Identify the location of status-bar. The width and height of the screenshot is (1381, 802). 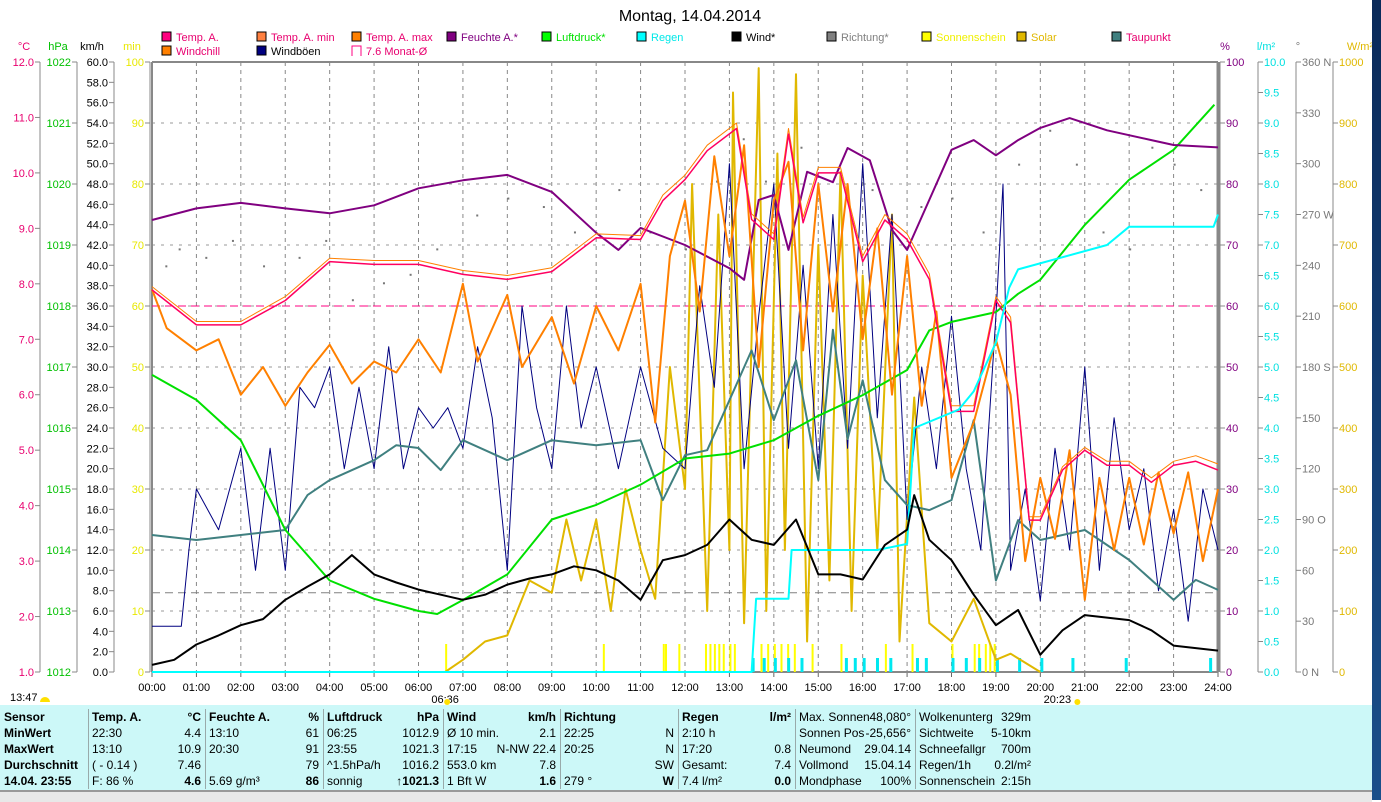
(686, 796).